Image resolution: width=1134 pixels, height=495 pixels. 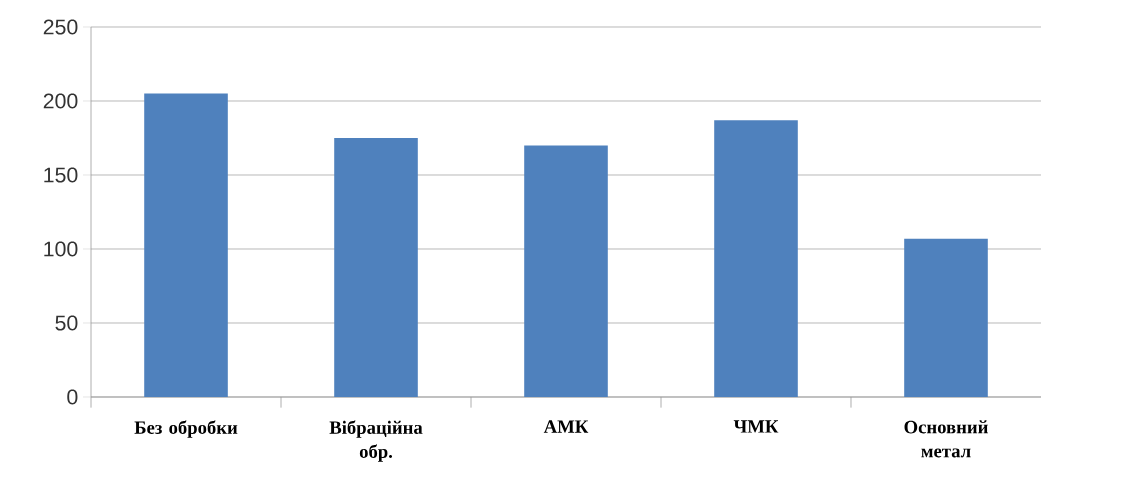 I want to click on y-tick-label: 150, so click(x=61, y=175).